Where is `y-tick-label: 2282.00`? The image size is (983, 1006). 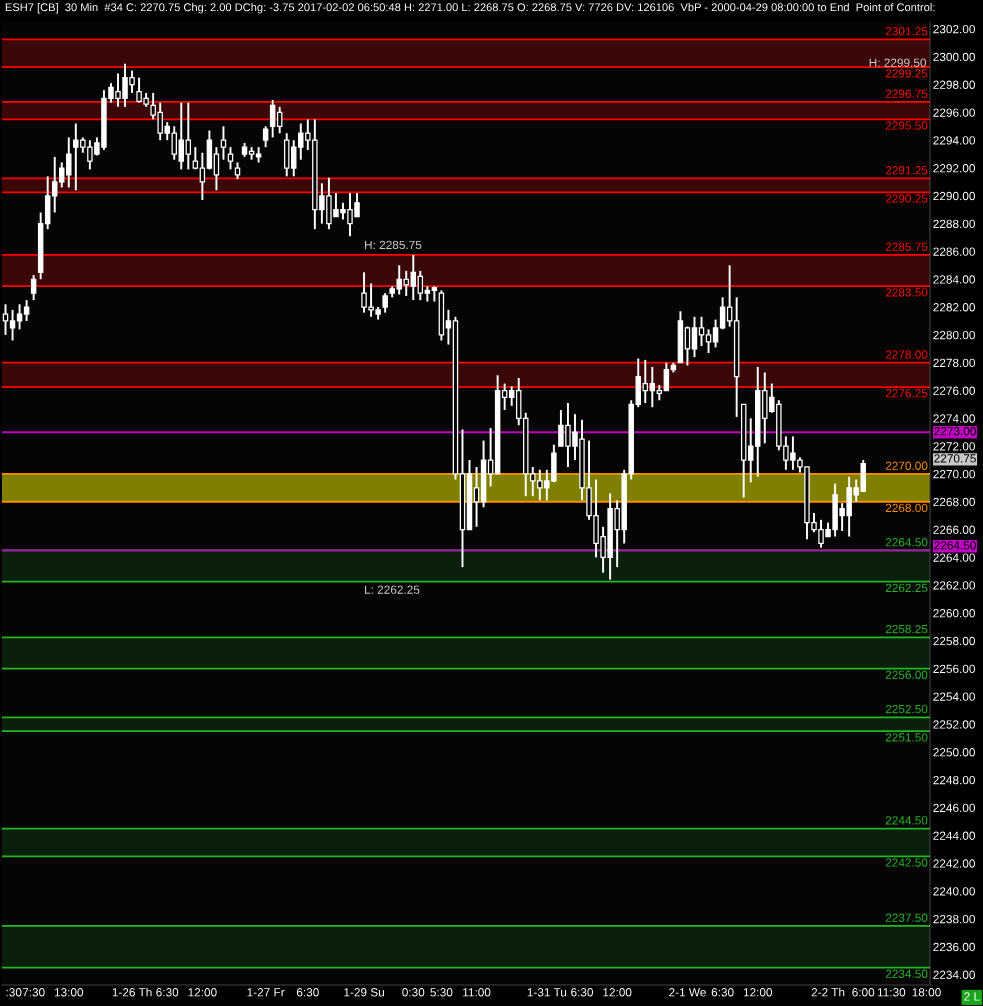
y-tick-label: 2282.00 is located at coordinates (954, 307).